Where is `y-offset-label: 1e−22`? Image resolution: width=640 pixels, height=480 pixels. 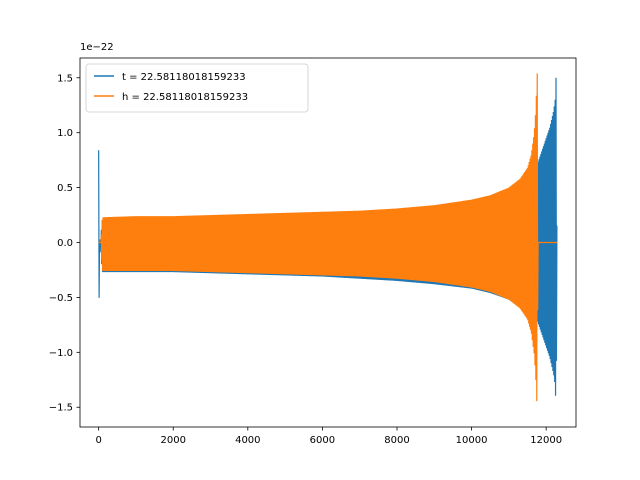
y-offset-label: 1e−22 is located at coordinates (97, 47).